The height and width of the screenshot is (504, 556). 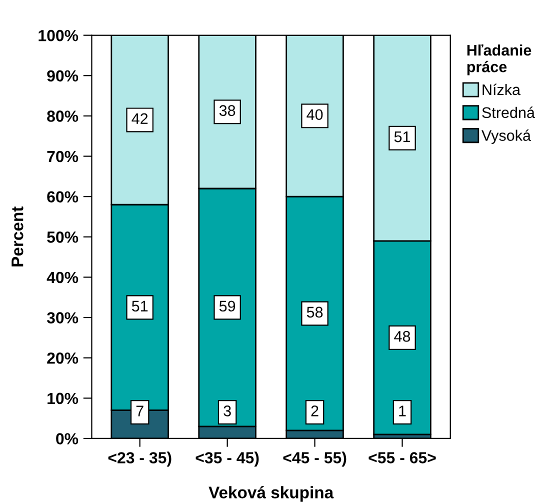 I want to click on data-label: 48, so click(x=402, y=336).